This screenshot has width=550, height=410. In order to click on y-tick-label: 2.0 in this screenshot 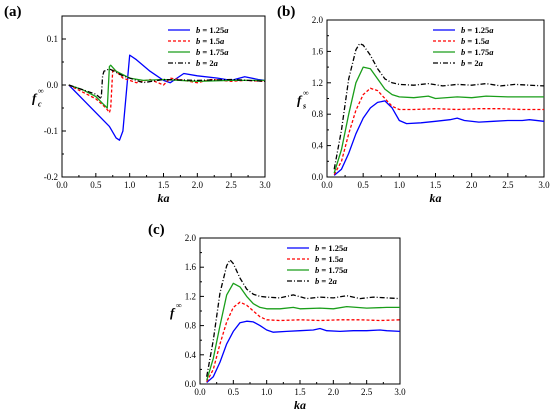, I will do `click(318, 20)`.